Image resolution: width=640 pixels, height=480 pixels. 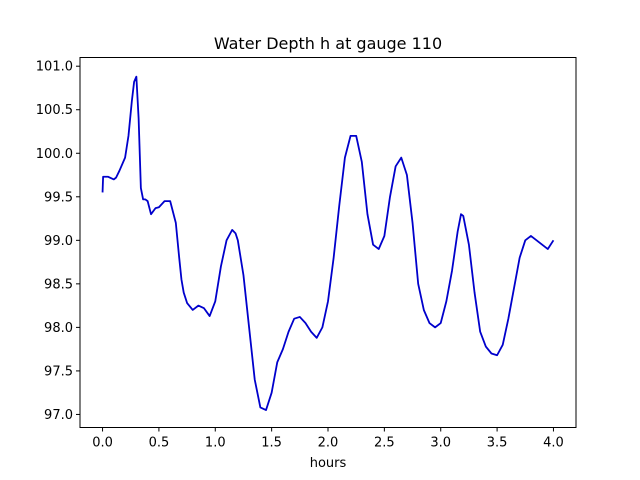 What do you see at coordinates (271, 443) in the screenshot?
I see `x-tick-label: 1.5` at bounding box center [271, 443].